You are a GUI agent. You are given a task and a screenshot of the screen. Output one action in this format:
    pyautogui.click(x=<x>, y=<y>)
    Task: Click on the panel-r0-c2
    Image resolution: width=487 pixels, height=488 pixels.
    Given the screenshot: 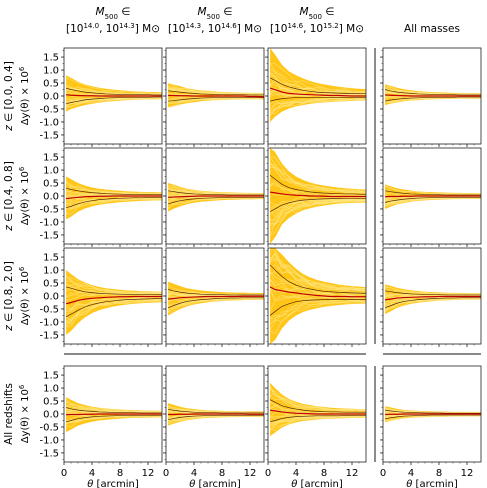 What is the action you would take?
    pyautogui.click(x=316, y=97)
    